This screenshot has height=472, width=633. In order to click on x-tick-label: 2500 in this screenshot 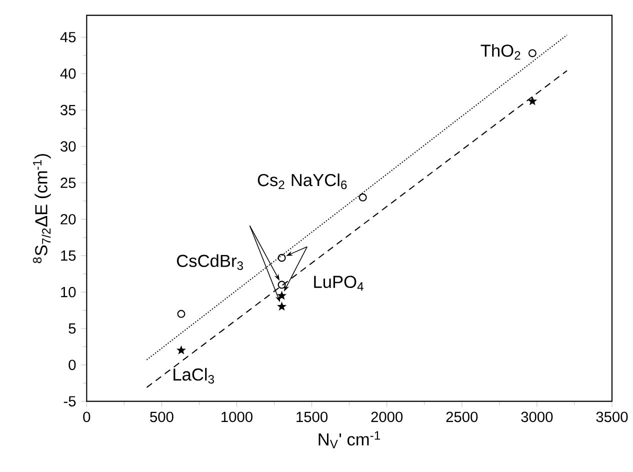, I will do `click(462, 417)`.